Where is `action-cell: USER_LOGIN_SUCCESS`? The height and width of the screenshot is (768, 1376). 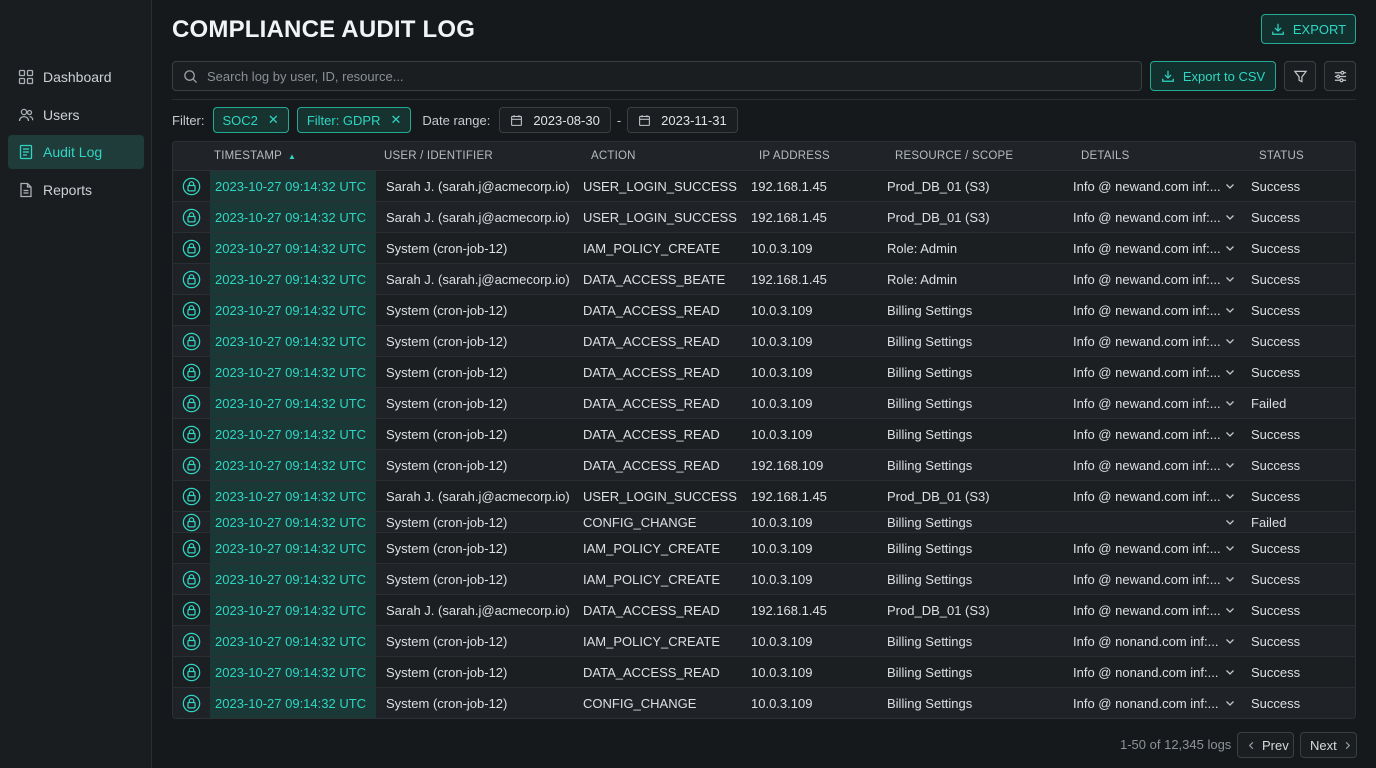 action-cell: USER_LOGIN_SUCCESS is located at coordinates (660, 217).